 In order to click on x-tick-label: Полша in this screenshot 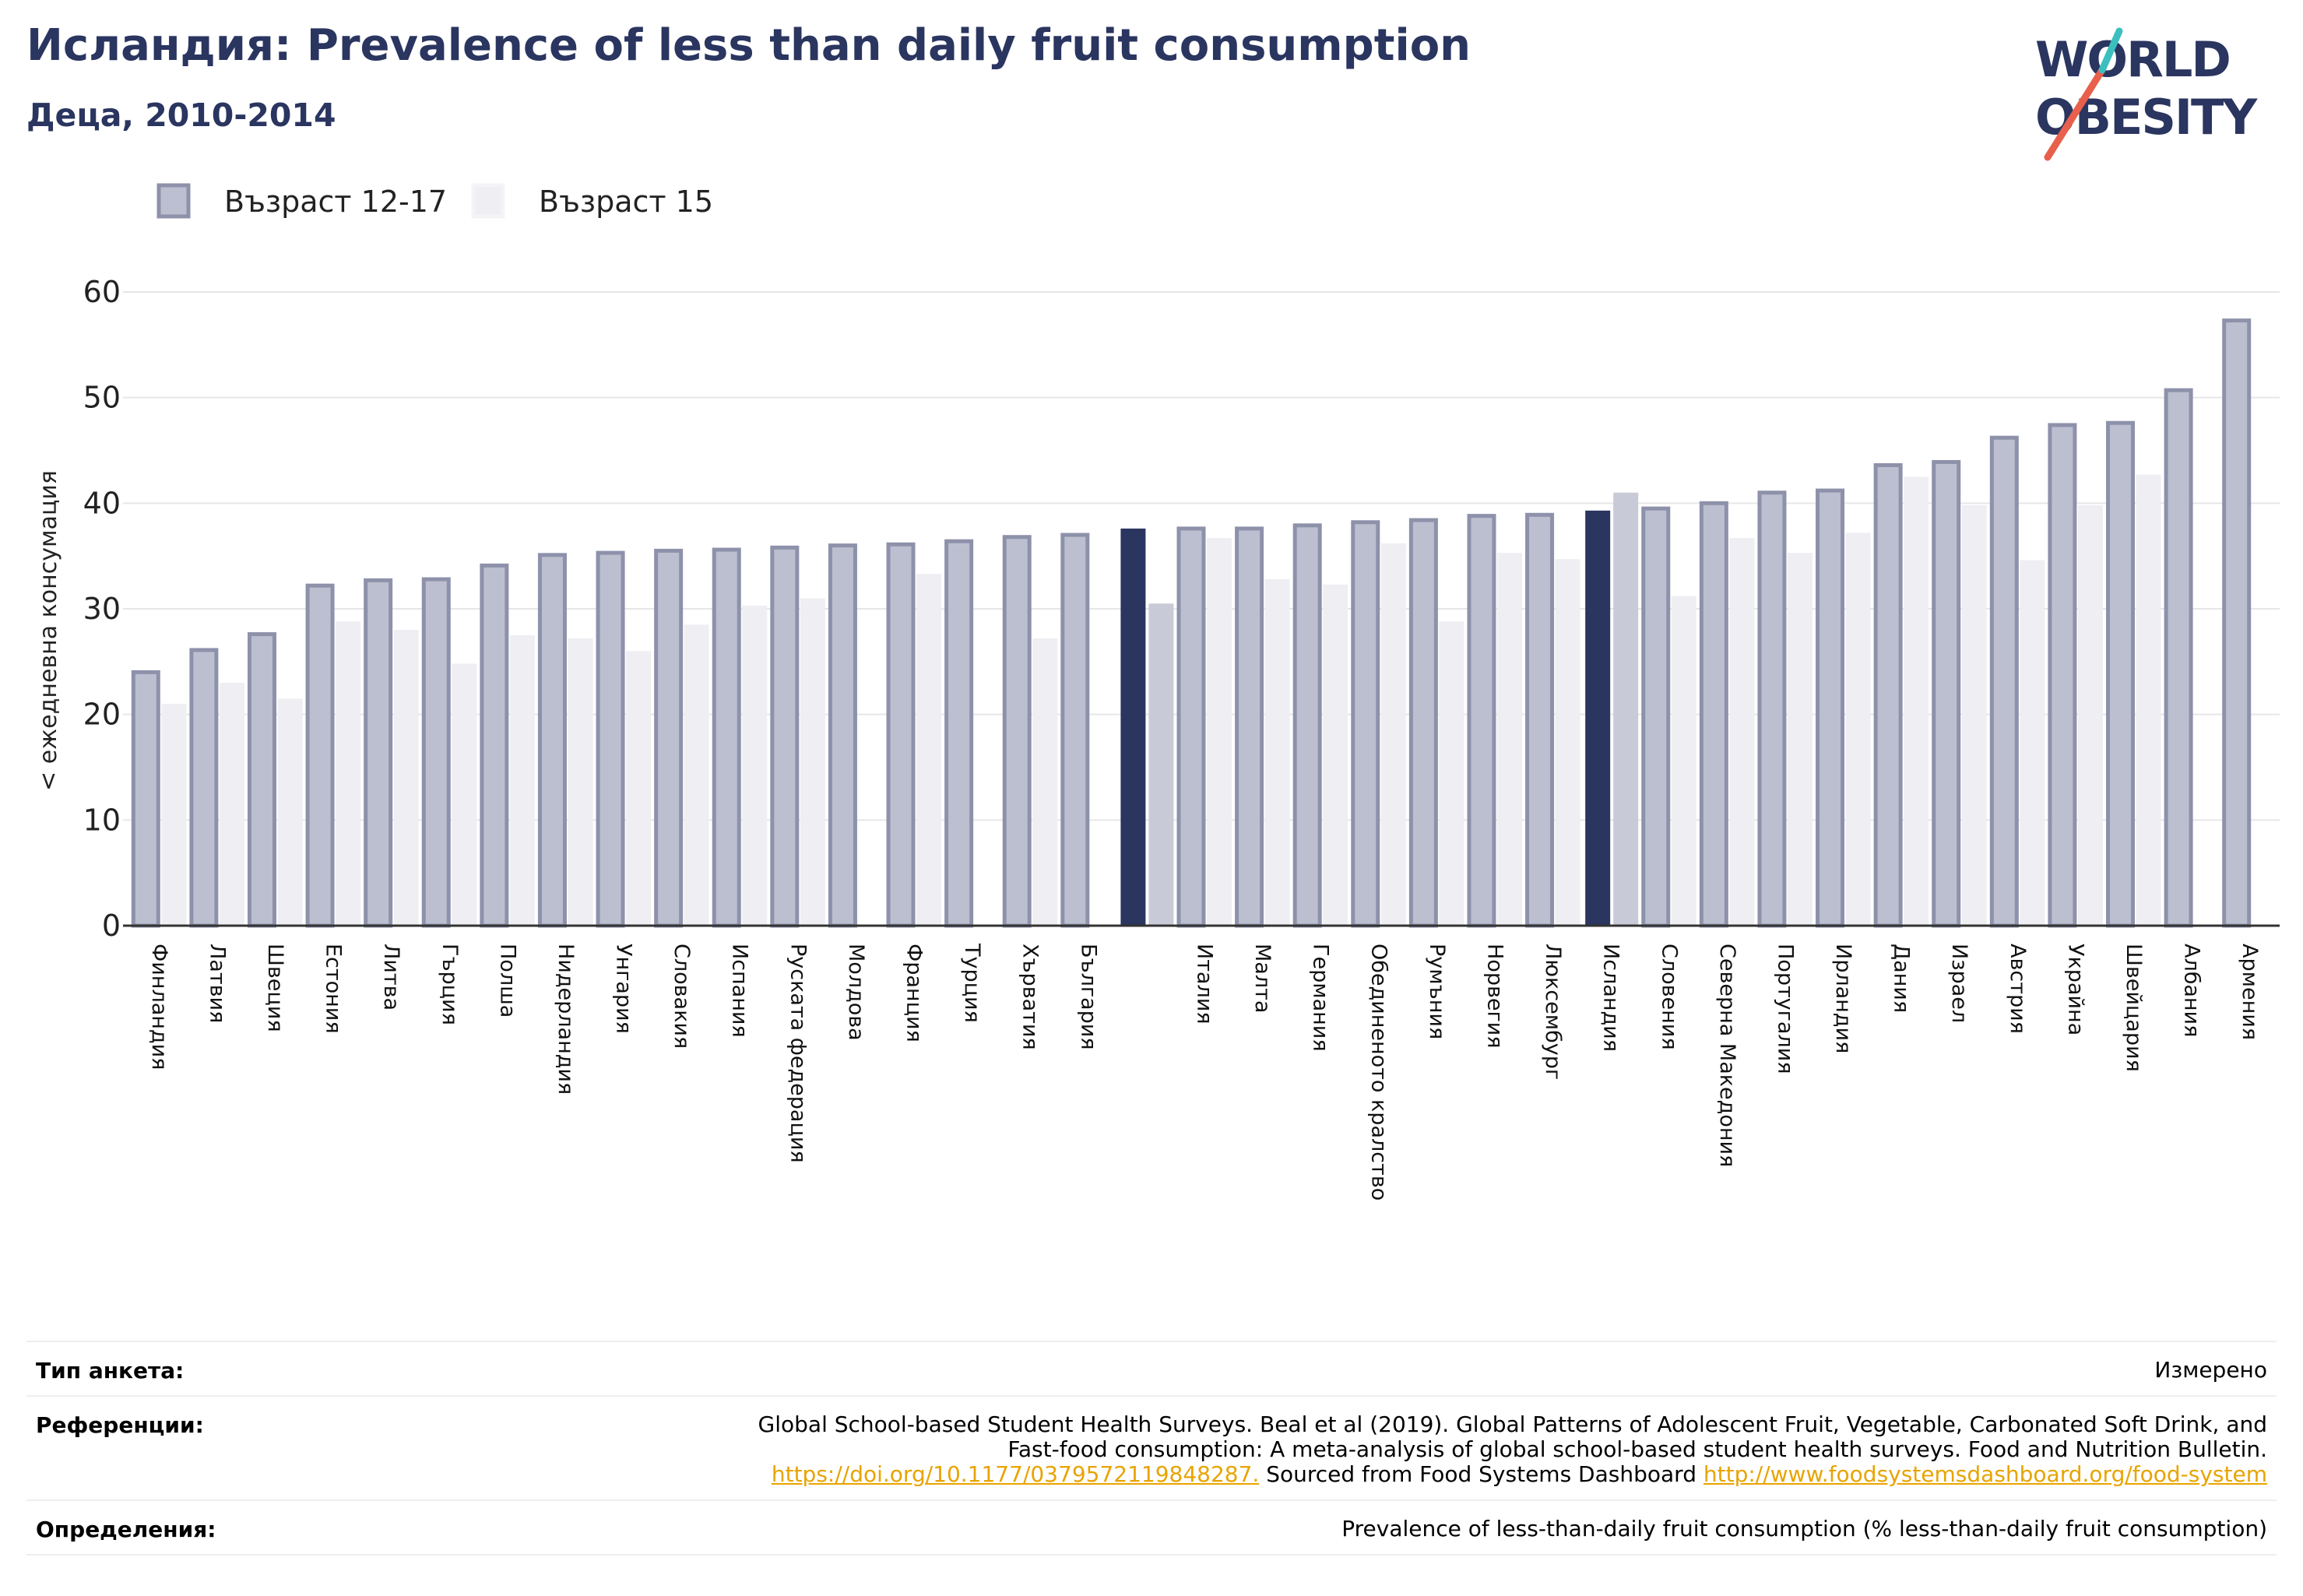, I will do `click(507, 981)`.